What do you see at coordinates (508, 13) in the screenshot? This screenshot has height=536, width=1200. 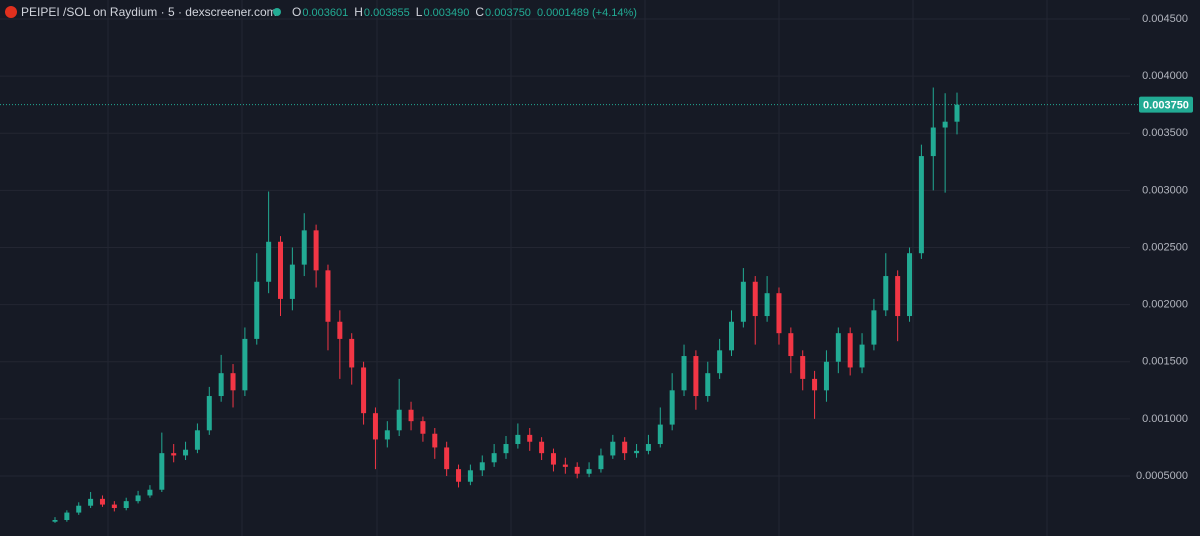 I see `ohlc-value: 0.003750` at bounding box center [508, 13].